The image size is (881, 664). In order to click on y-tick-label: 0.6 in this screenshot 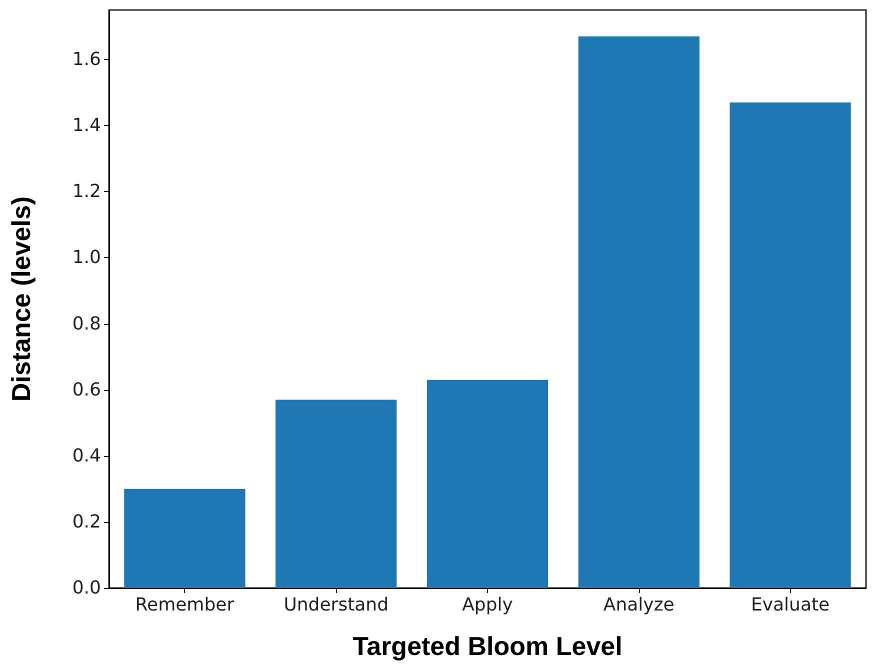, I will do `click(86, 389)`.